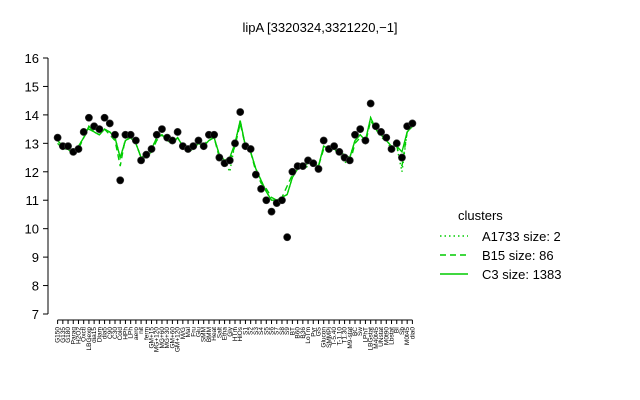 The image size is (640, 400). I want to click on x-tick-label: S6, so click(272, 331).